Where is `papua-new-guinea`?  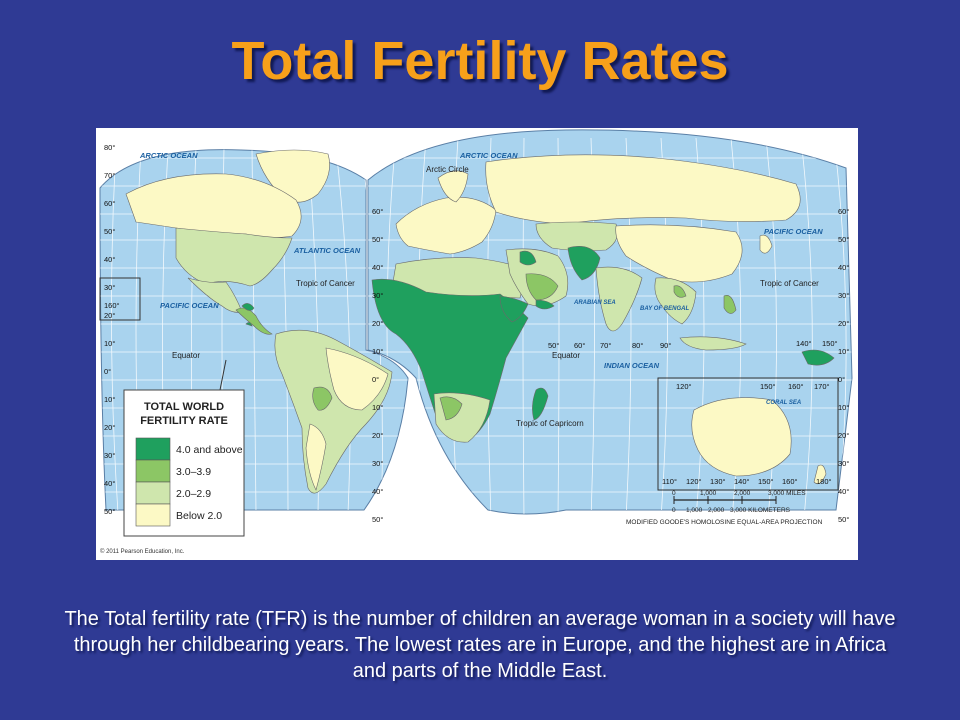
papua-new-guinea is located at coordinates (818, 357).